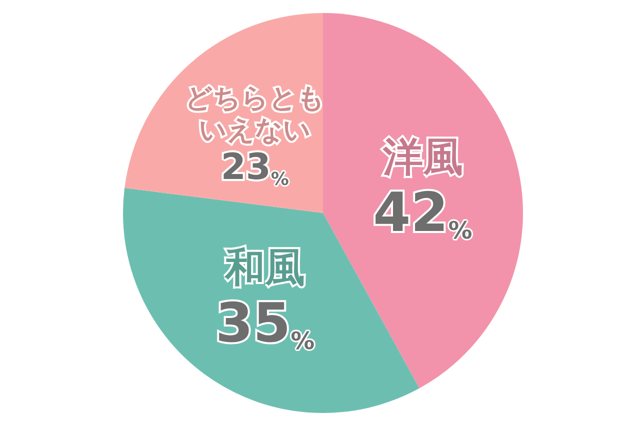 The width and height of the screenshot is (640, 426). I want to click on data-label: 35%, so click(265, 324).